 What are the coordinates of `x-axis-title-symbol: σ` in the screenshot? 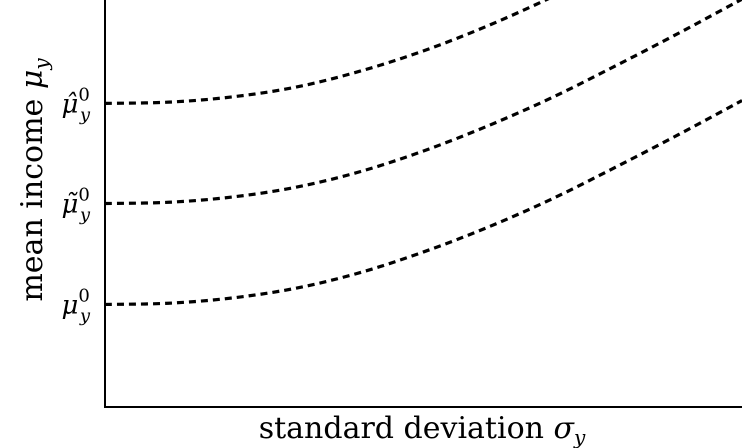 It's located at (565, 428).